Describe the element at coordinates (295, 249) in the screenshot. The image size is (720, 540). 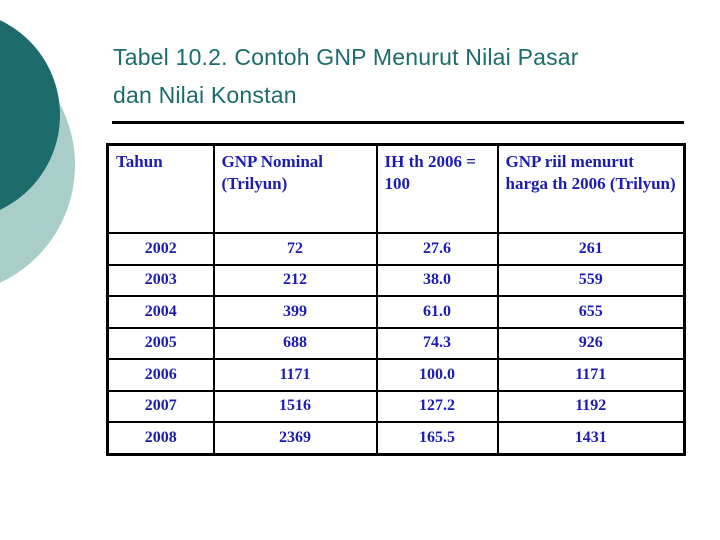
I see `cell-gnp-nominal: 72` at that location.